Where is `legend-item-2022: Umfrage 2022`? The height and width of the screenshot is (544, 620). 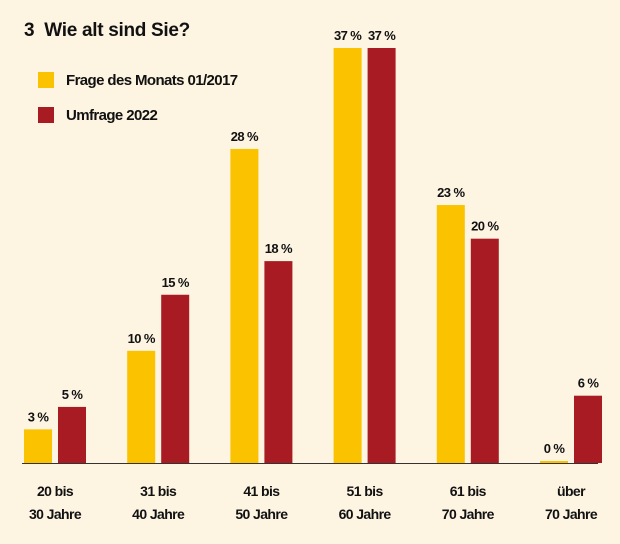
legend-item-2022: Umfrage 2022 is located at coordinates (138, 115).